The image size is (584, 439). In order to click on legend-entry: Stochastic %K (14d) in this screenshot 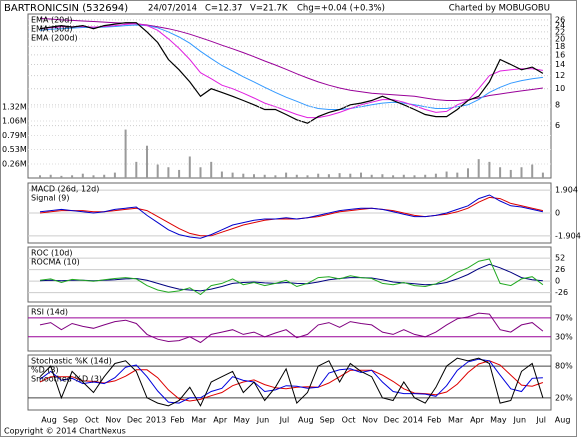, I will do `click(71, 361)`.